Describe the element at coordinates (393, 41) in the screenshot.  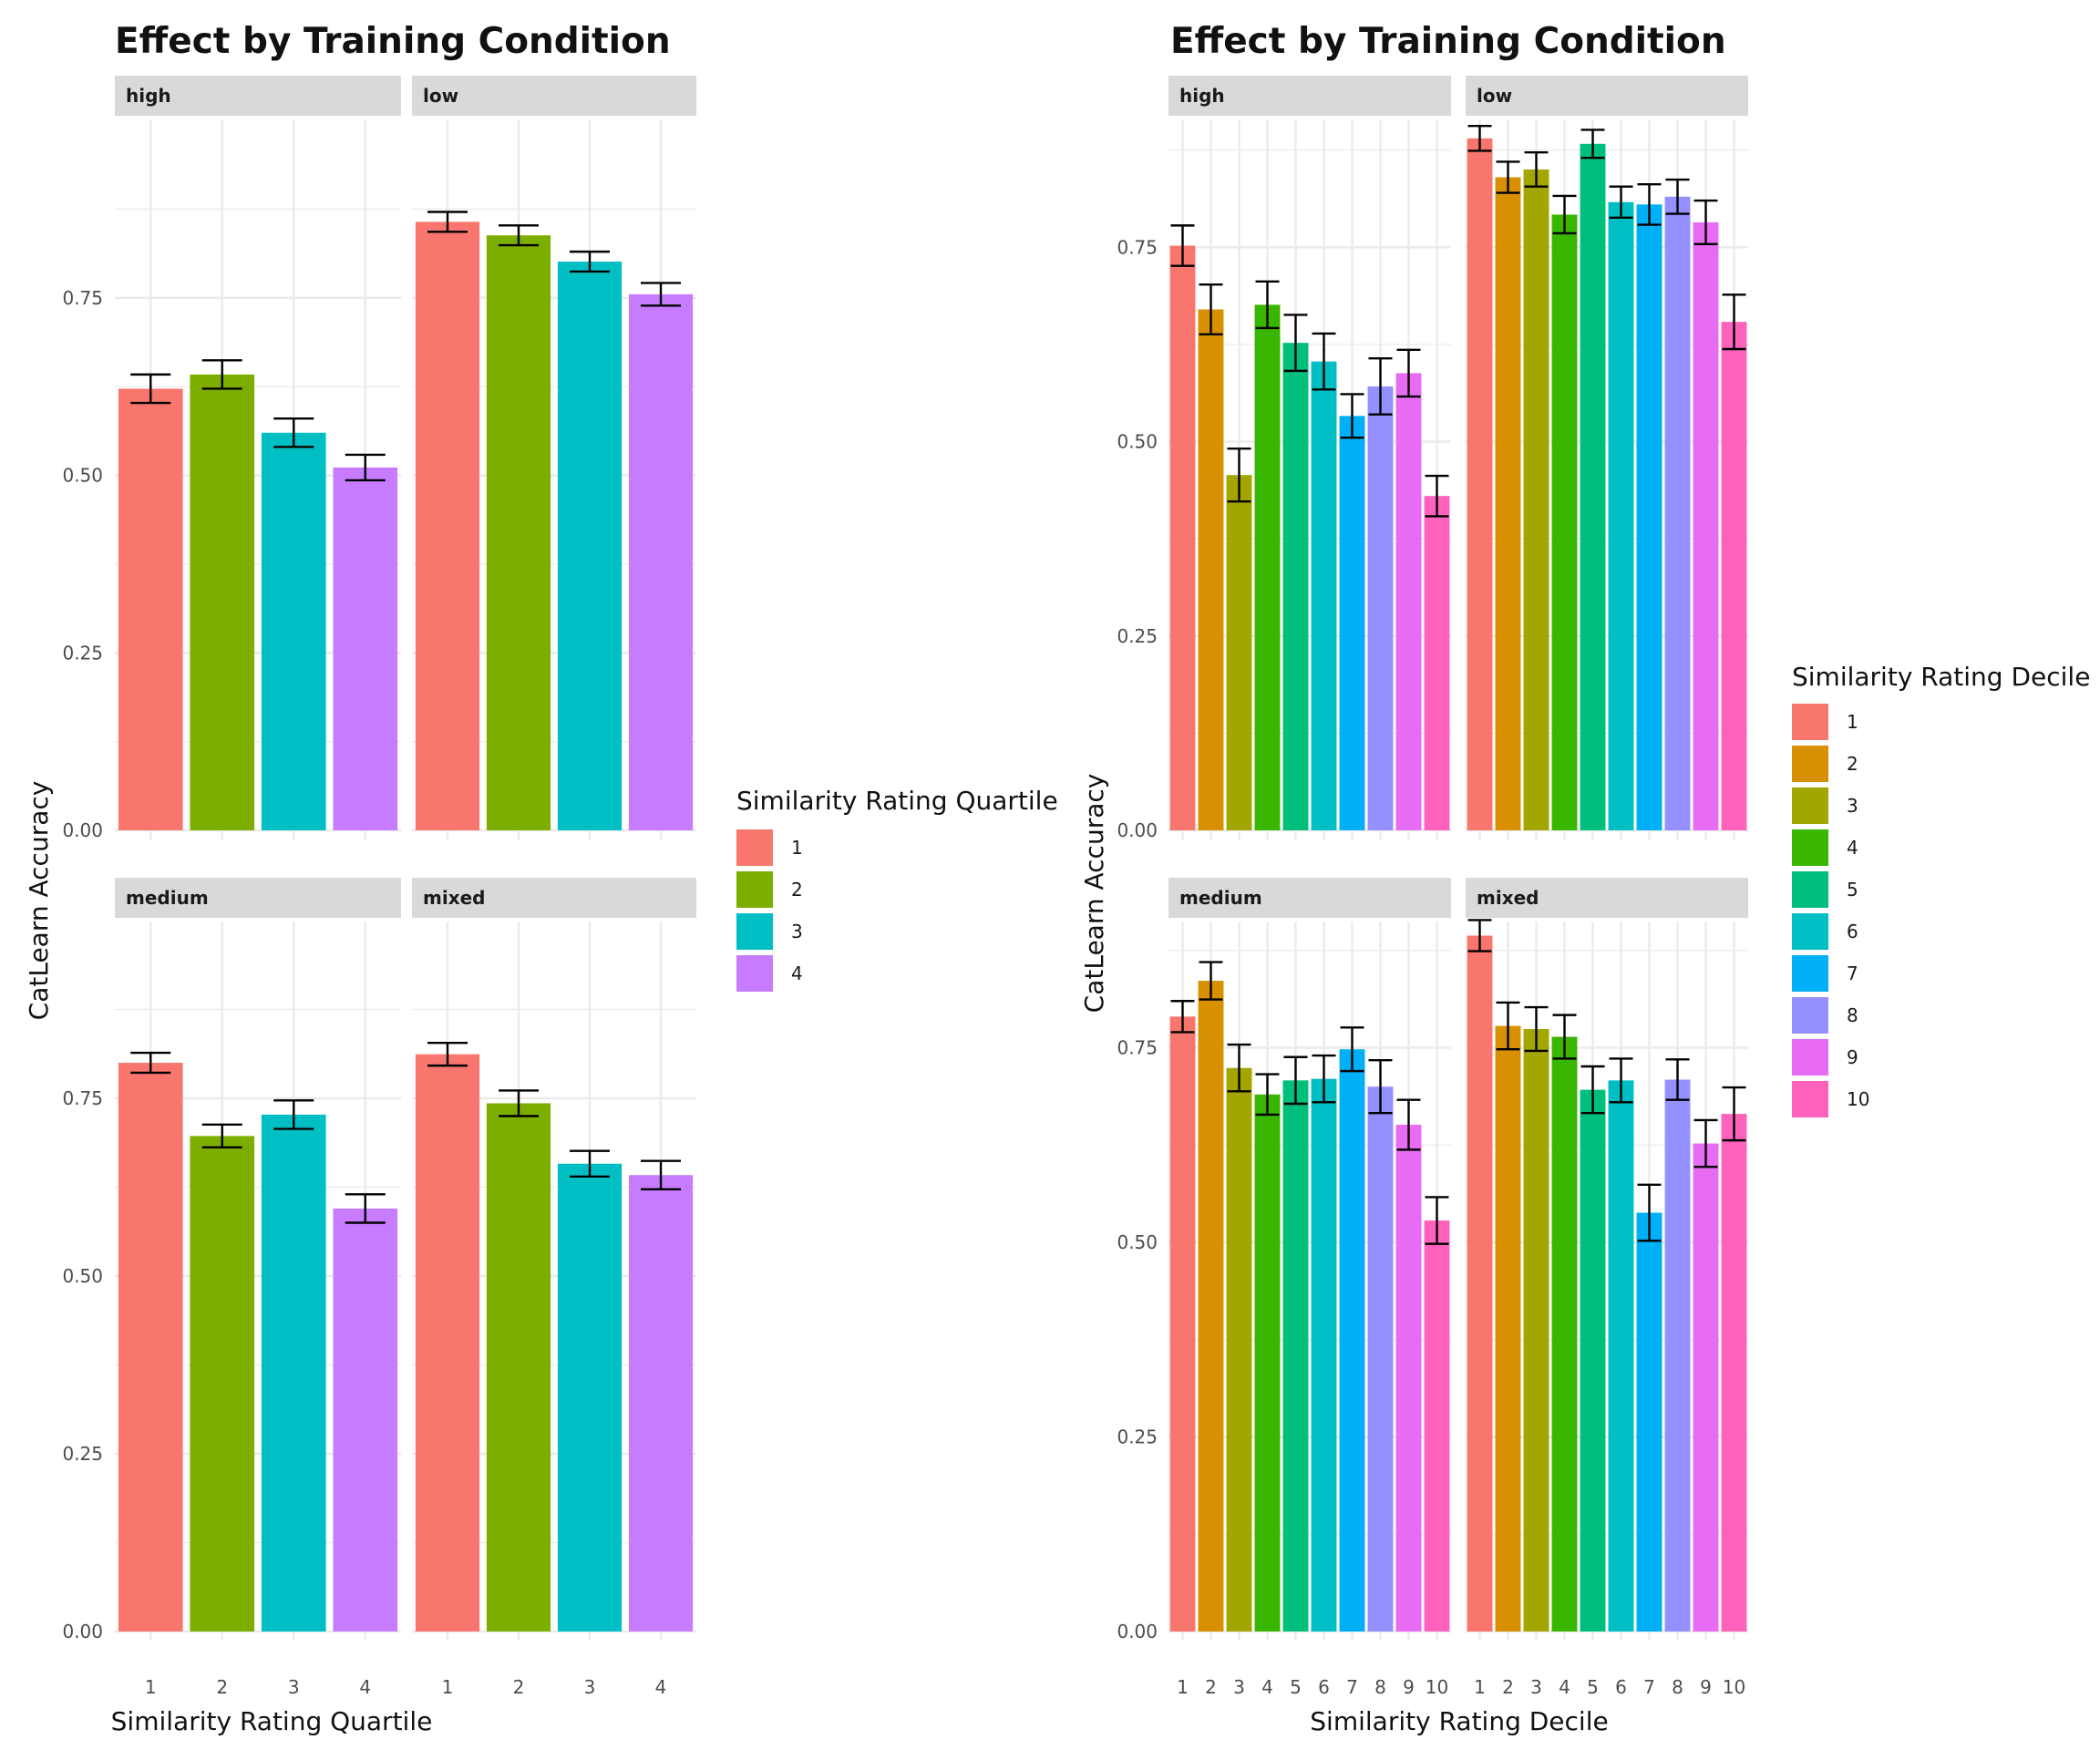
I see `left-chart-title: Effect by Training Condition` at that location.